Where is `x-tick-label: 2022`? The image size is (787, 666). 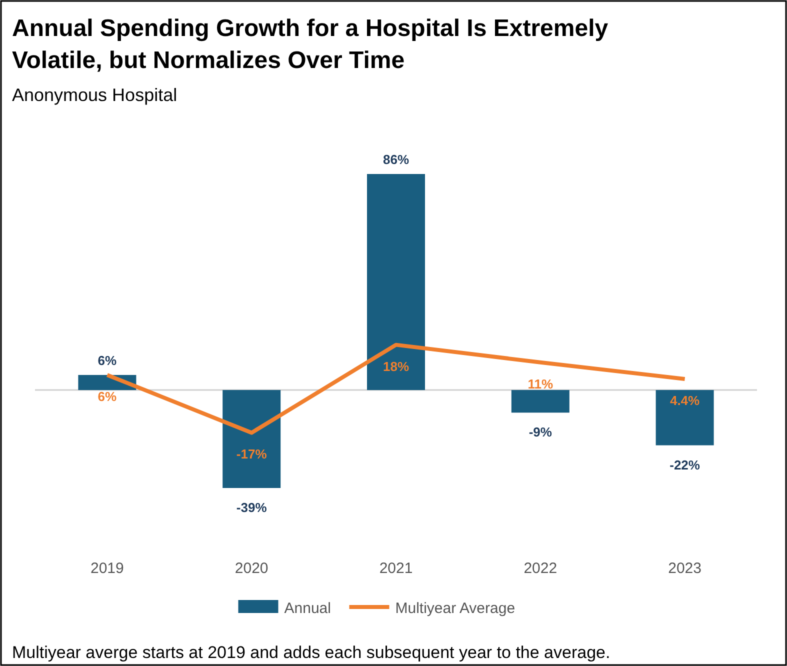 x-tick-label: 2022 is located at coordinates (541, 568).